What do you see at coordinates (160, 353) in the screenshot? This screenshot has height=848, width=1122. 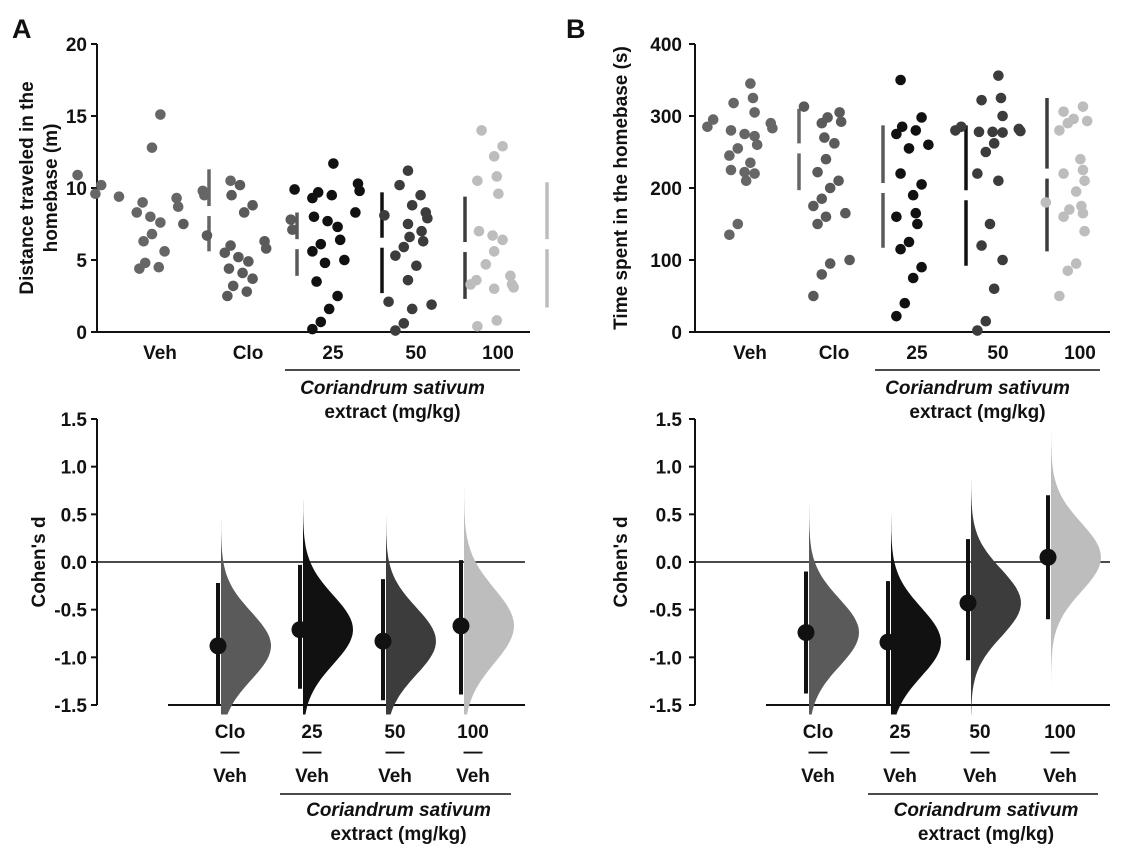 I see `x-tick-label-top: Veh` at bounding box center [160, 353].